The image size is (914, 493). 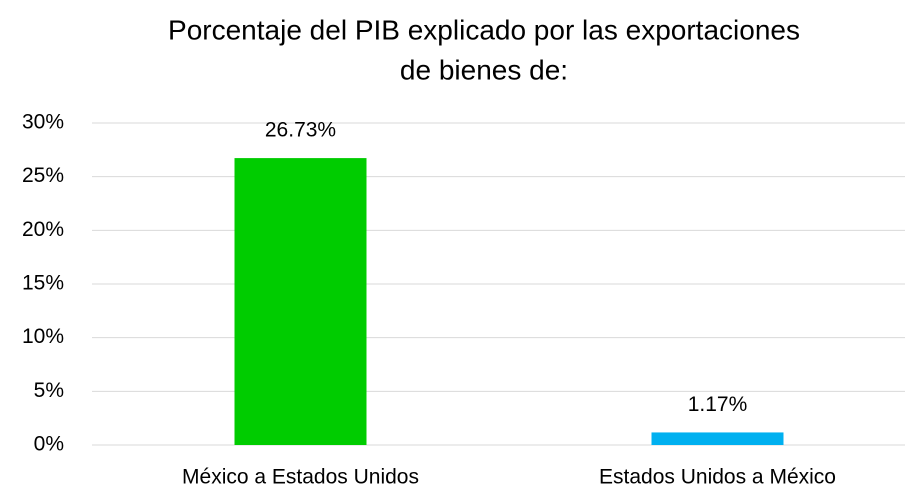 What do you see at coordinates (717, 477) in the screenshot?
I see `x-tick-label: Estados Unidos a México` at bounding box center [717, 477].